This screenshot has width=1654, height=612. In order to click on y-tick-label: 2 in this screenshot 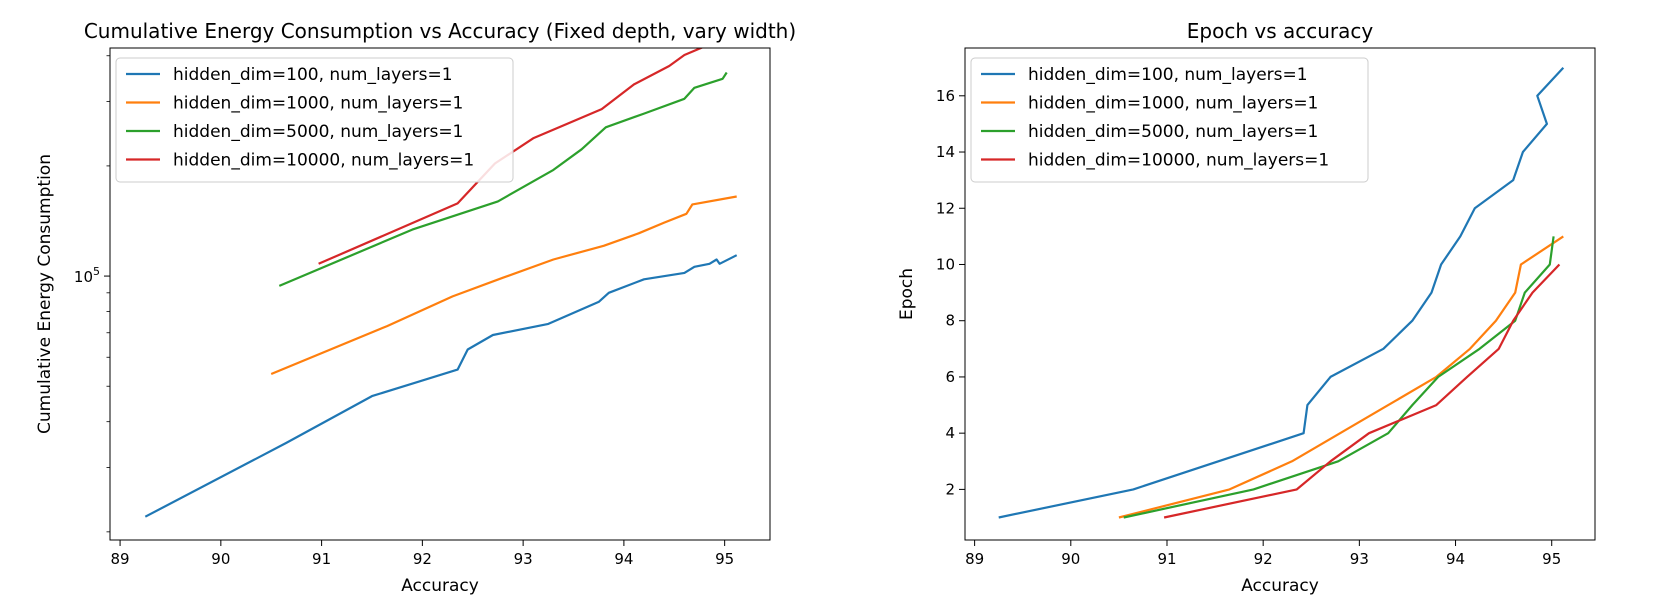, I will do `click(950, 489)`.